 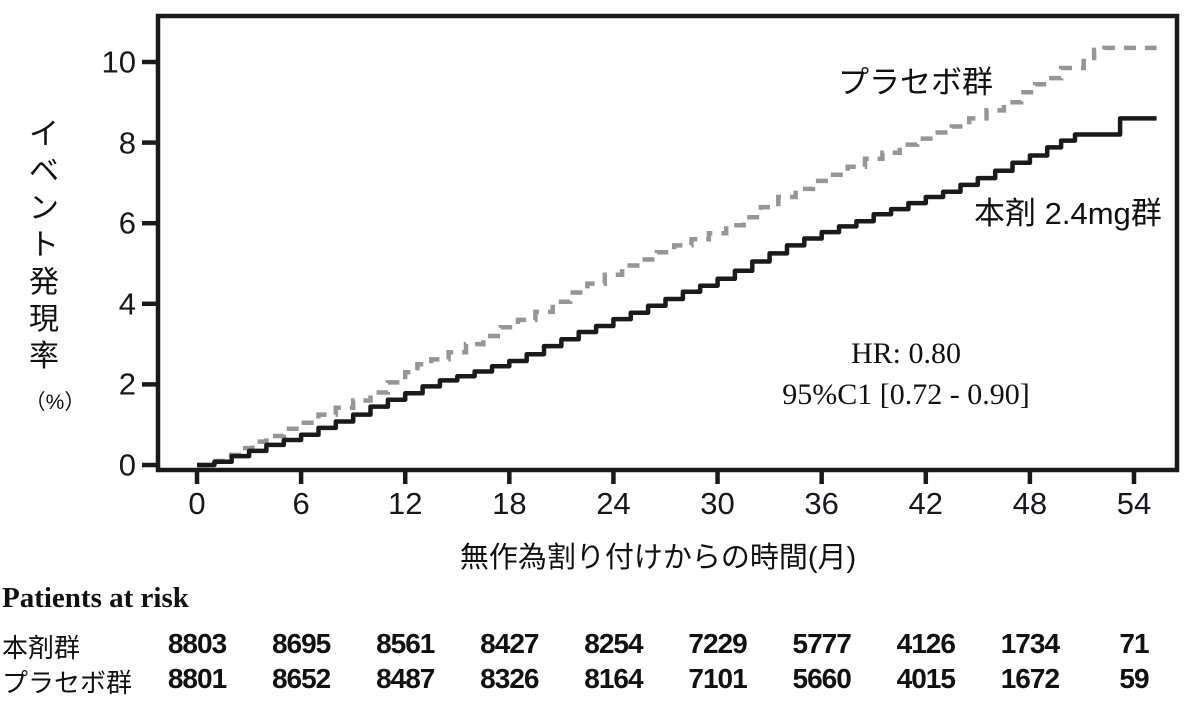 I want to click on y-axis-title-char: 現, so click(x=44, y=319).